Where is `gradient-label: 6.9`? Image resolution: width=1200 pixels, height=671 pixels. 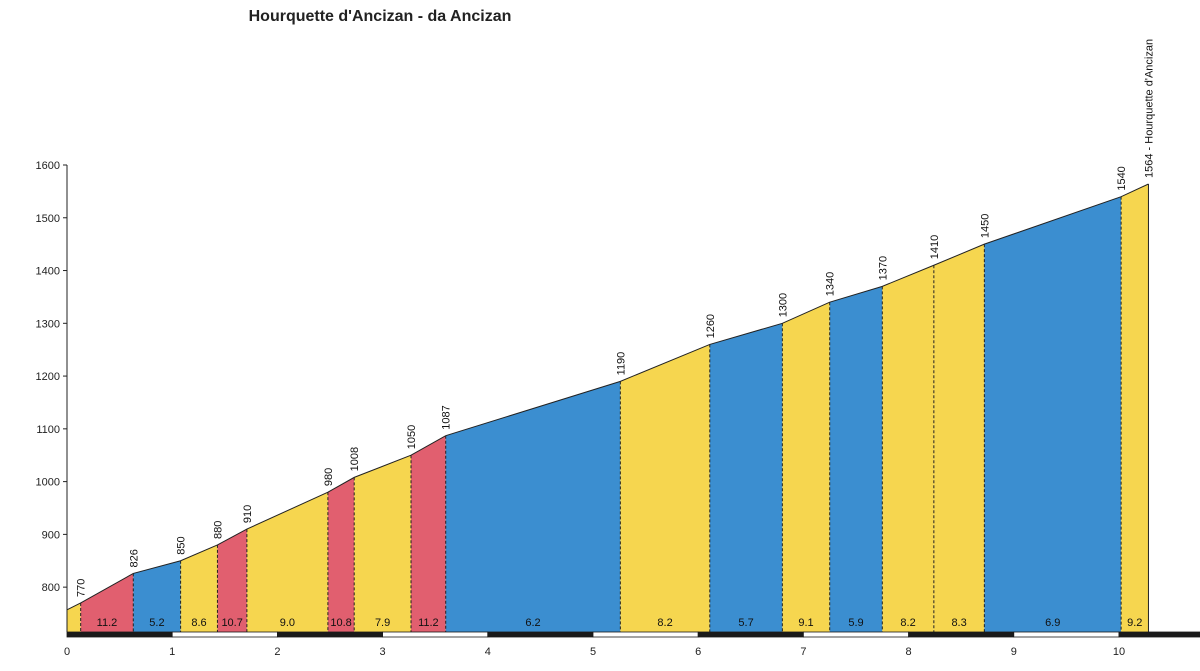
gradient-label: 6.9 is located at coordinates (1052, 623).